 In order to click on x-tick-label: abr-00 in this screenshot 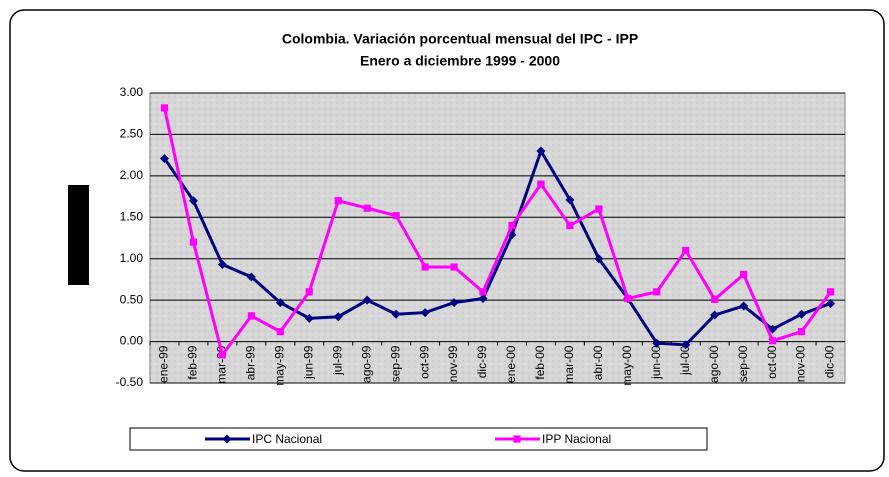, I will do `click(598, 362)`.